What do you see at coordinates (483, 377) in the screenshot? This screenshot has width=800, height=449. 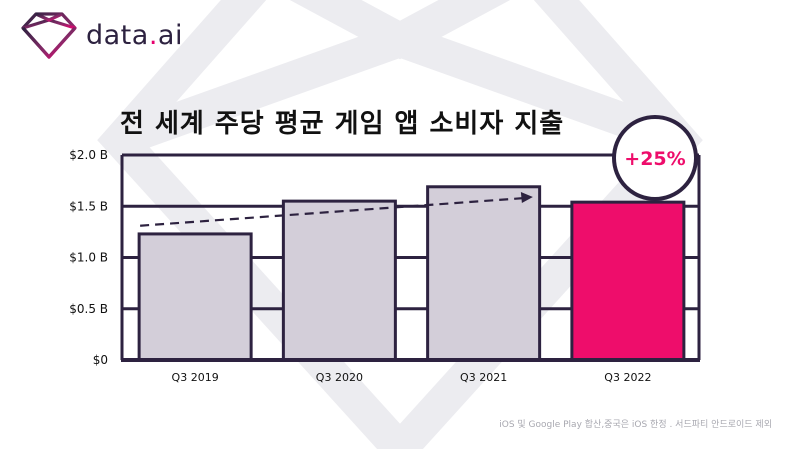 I see `x-tick-label: Q3 2021` at bounding box center [483, 377].